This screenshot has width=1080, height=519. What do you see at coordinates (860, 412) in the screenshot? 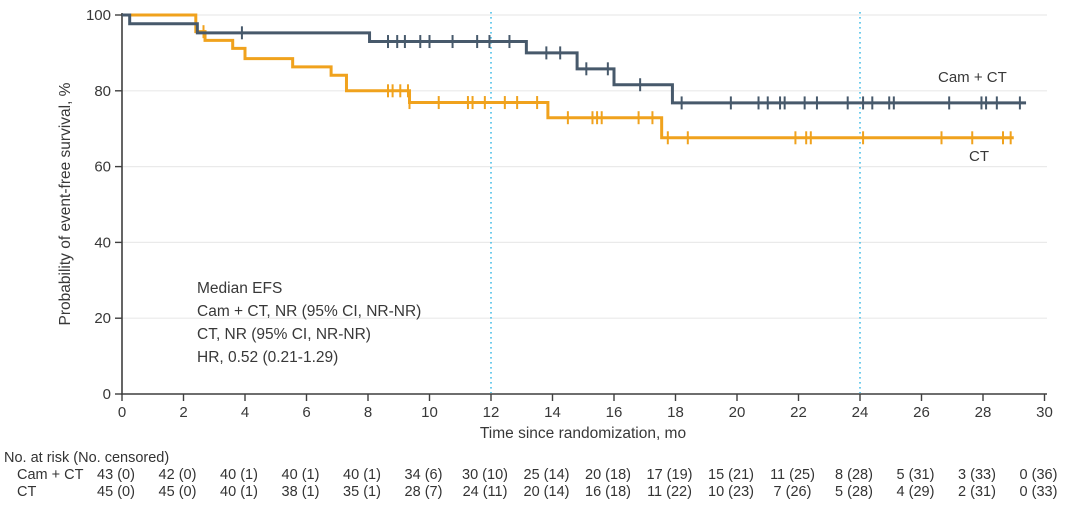
I see `x-tick-label: 24` at bounding box center [860, 412].